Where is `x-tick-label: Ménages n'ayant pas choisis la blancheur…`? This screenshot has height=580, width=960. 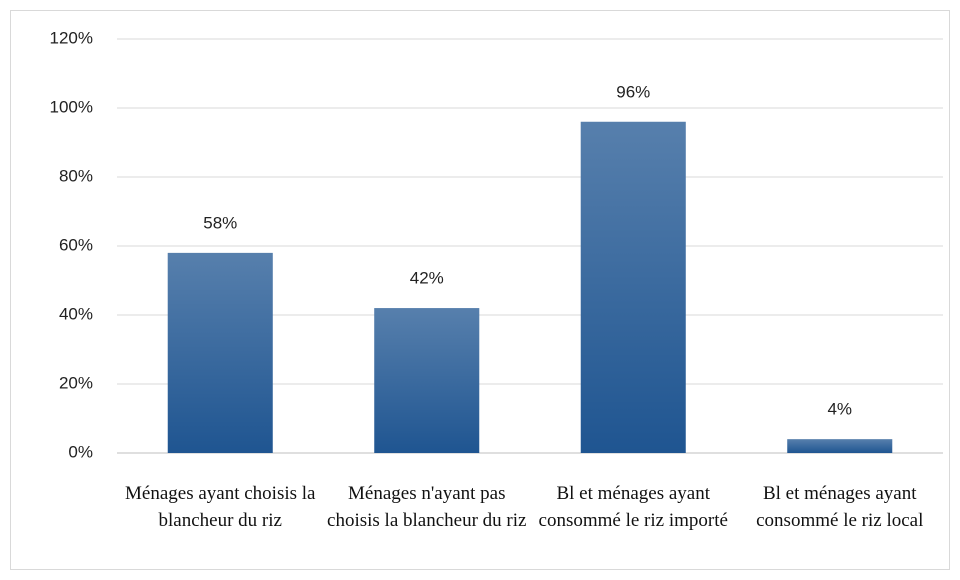
x-tick-label: Ménages n'ayant pas choisis la blancheur… is located at coordinates (427, 507).